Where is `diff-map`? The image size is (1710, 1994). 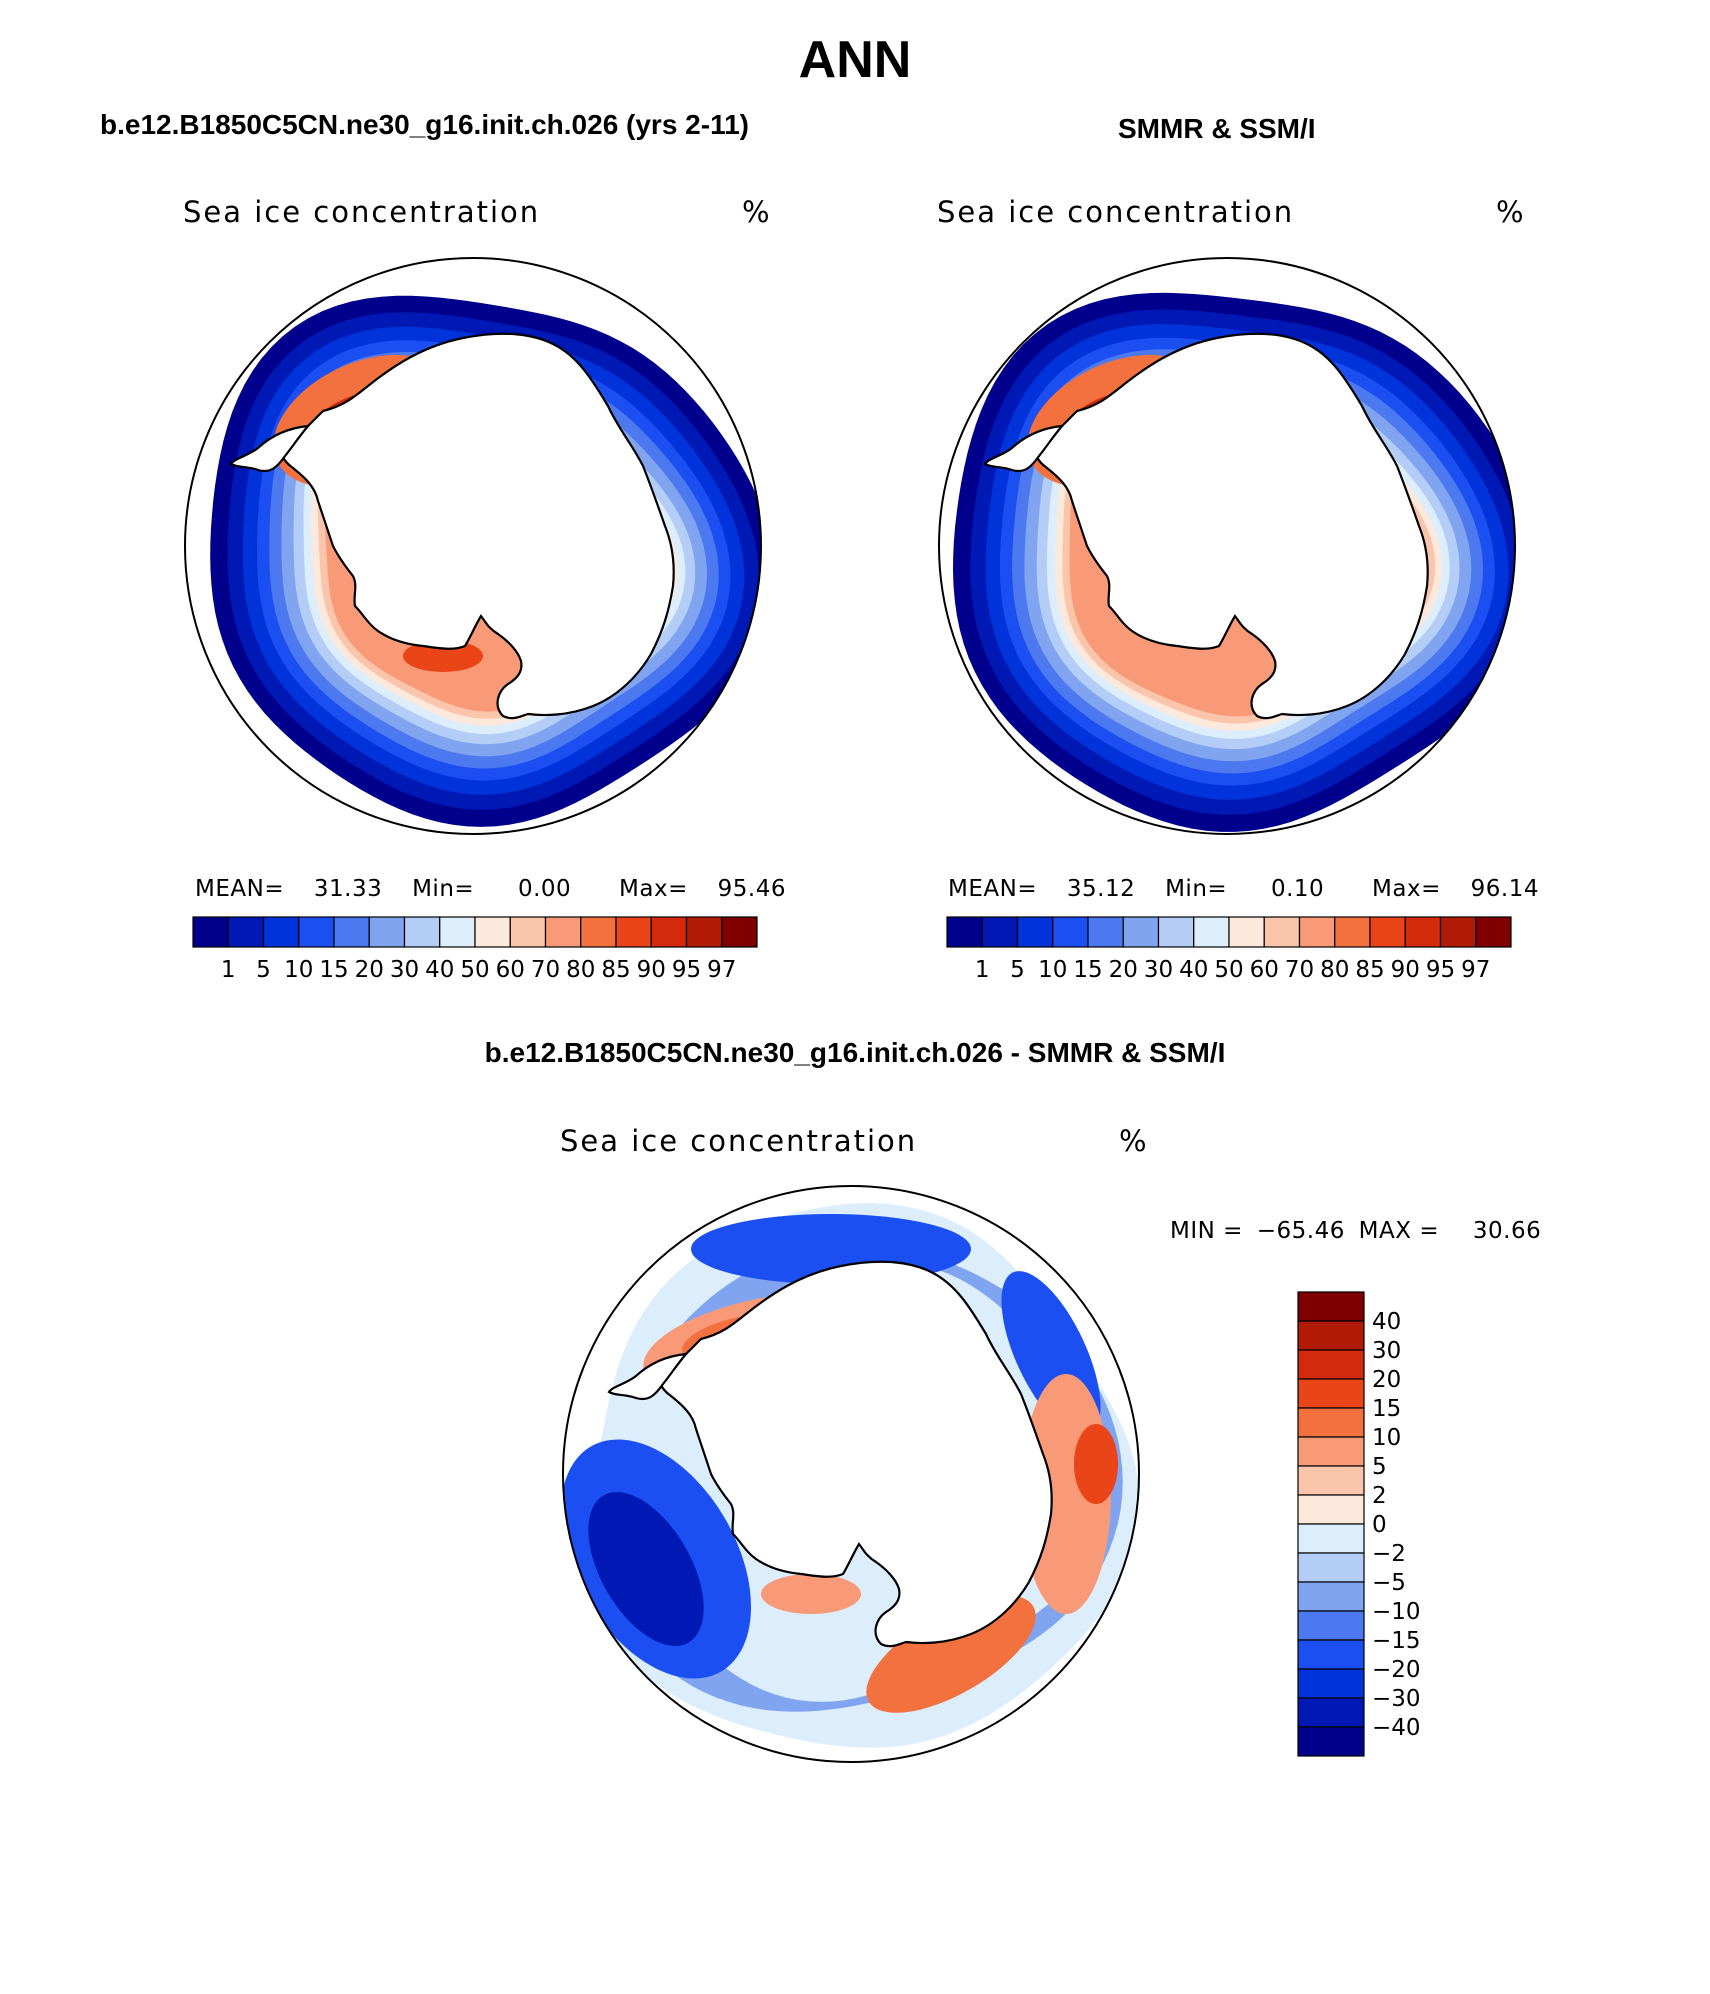
diff-map is located at coordinates (851, 1474).